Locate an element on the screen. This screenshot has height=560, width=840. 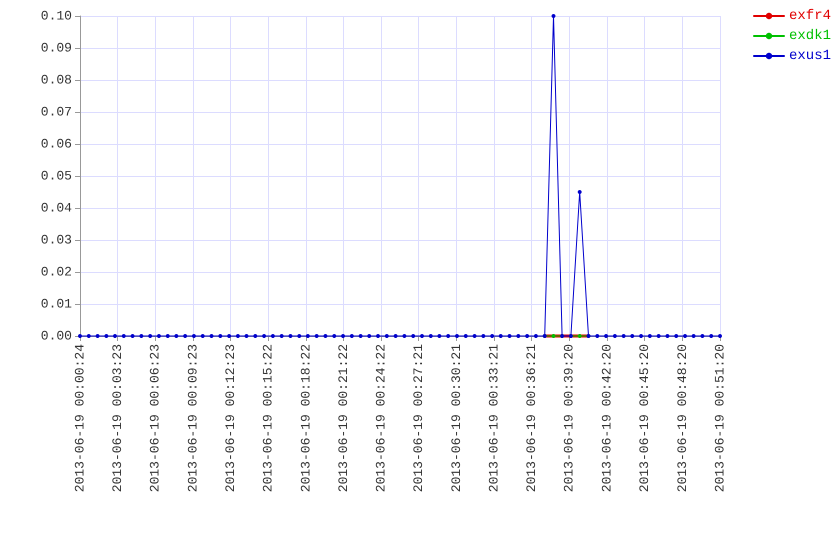
x-tick-label: 2013-06-19 00:00:24 is located at coordinates (80, 418).